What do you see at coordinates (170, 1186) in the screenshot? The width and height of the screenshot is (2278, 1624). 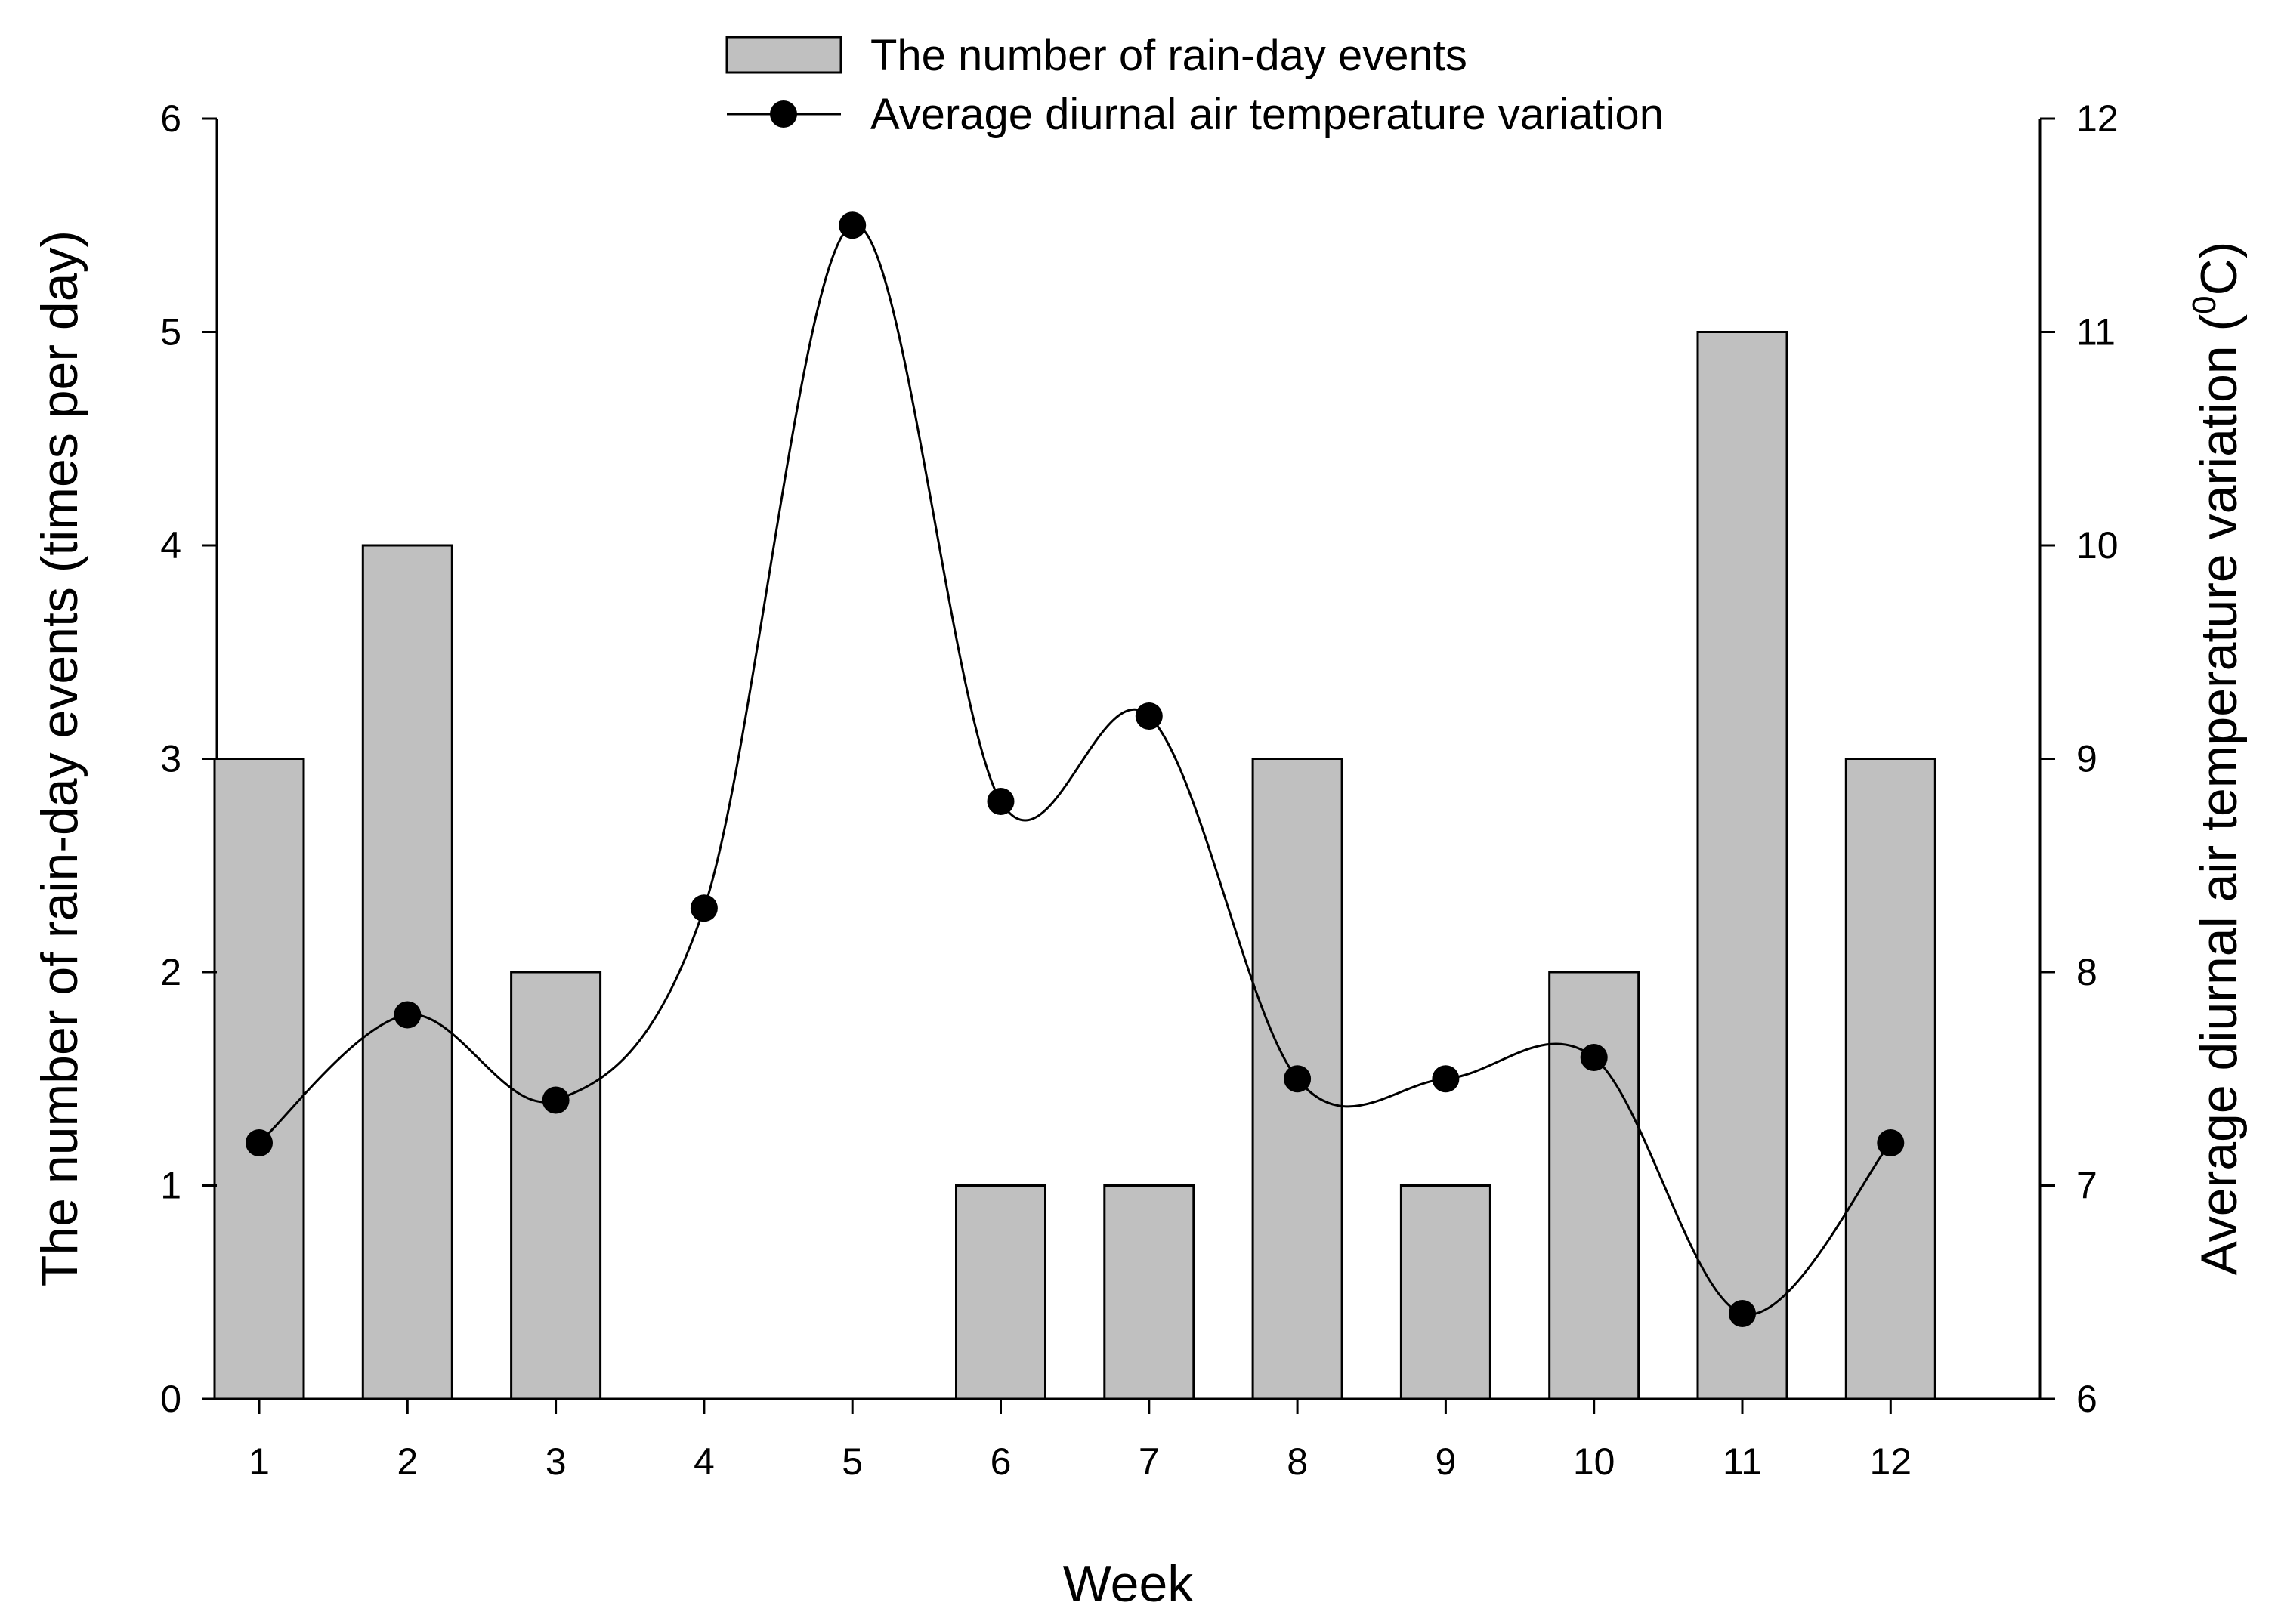 I see `left-tick-label-1: 1` at bounding box center [170, 1186].